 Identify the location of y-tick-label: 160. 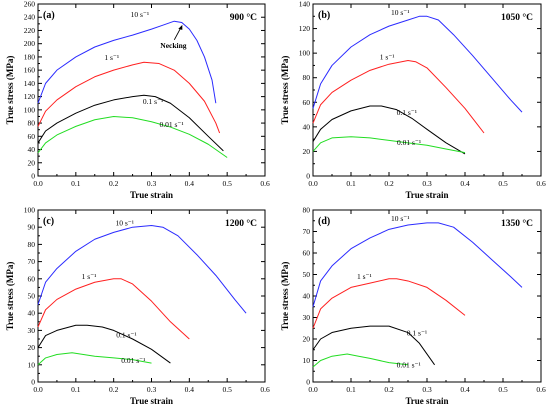
(30, 70).